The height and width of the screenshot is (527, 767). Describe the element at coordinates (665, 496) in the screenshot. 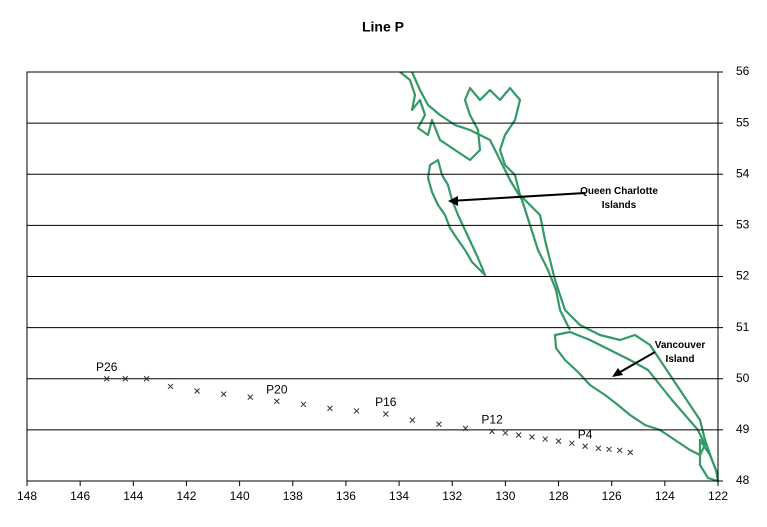

I see `x-tick-label: 124` at that location.